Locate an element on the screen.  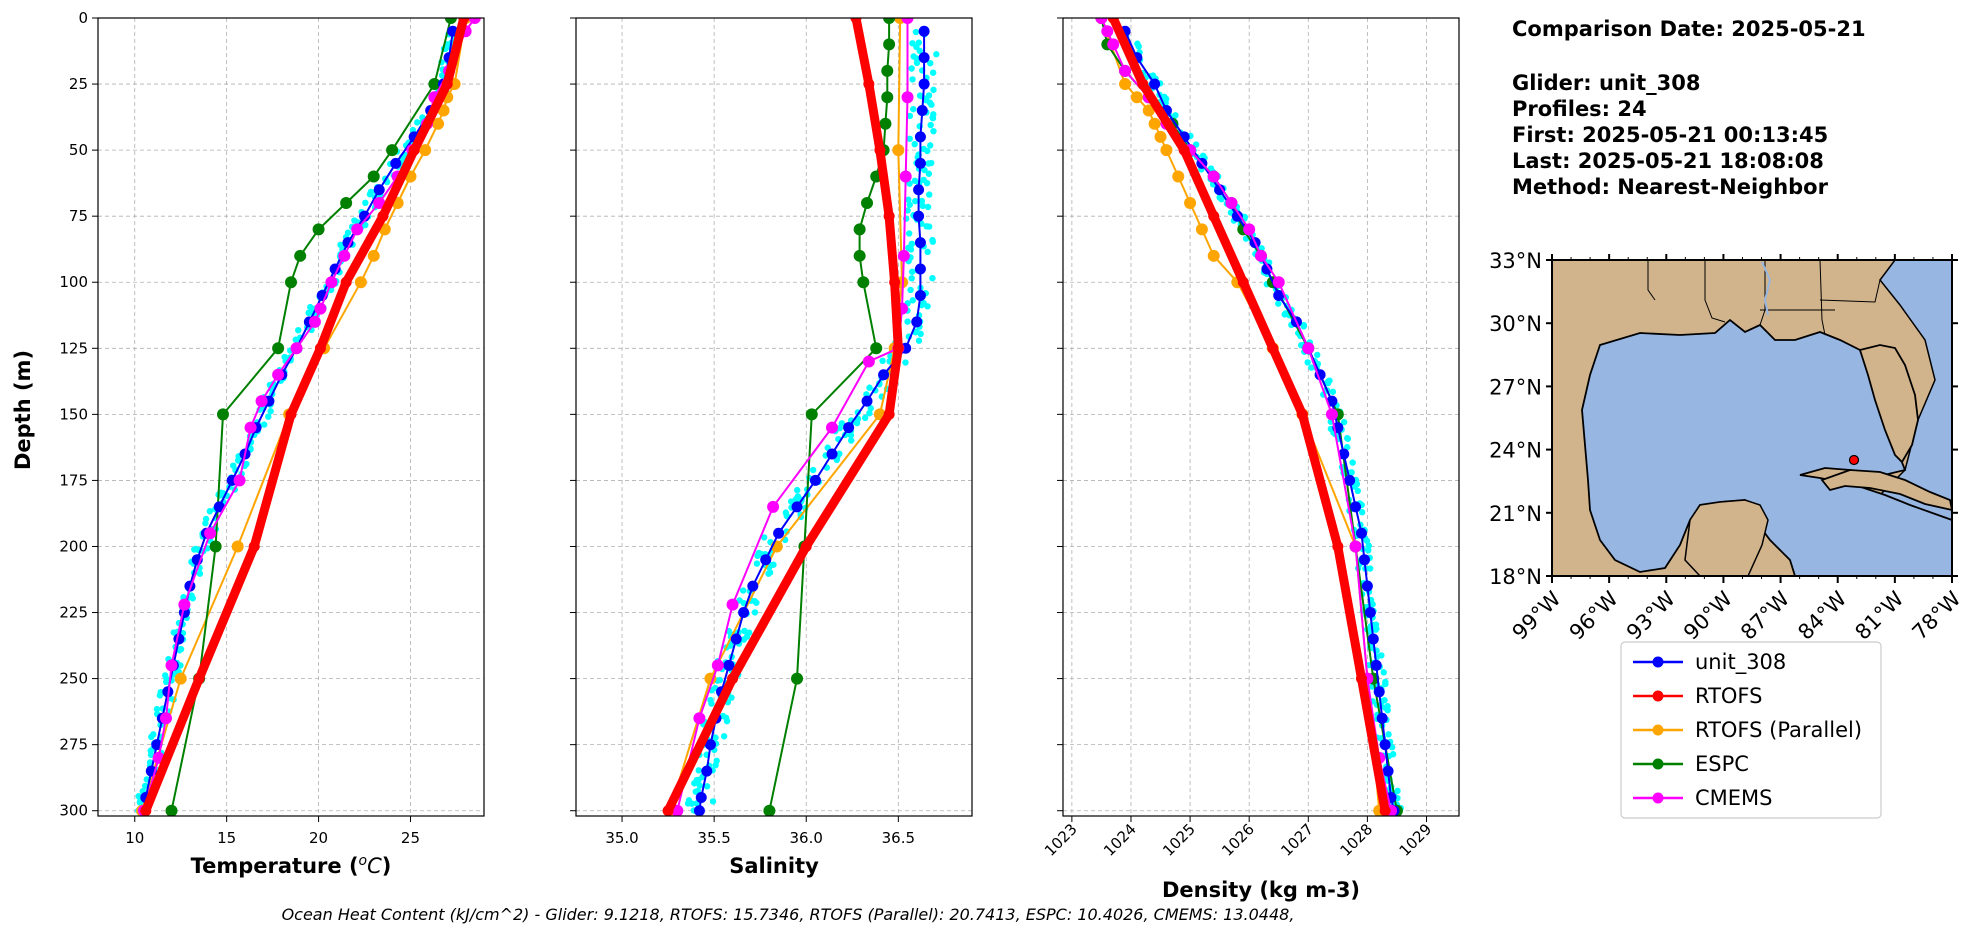
x-tick-label: 36.0 is located at coordinates (806, 838).